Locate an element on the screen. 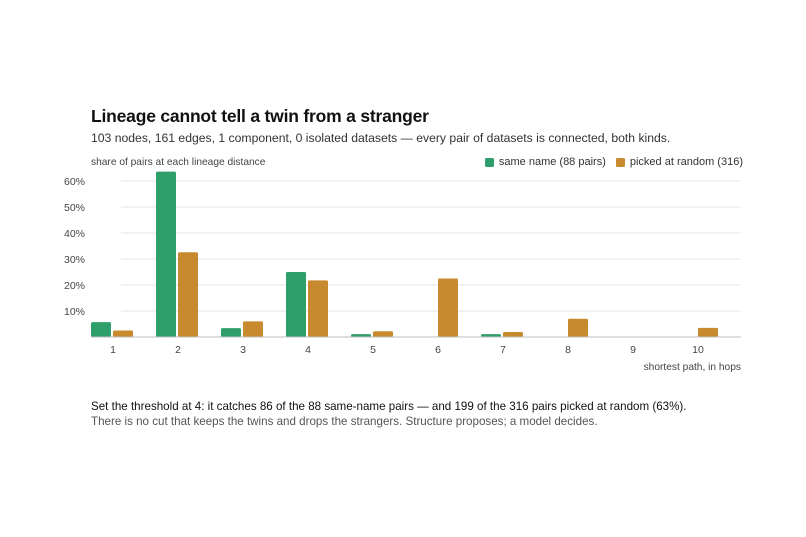 Image resolution: width=806 pixels, height=537 pixels. x-tick-label: 5 is located at coordinates (373, 350).